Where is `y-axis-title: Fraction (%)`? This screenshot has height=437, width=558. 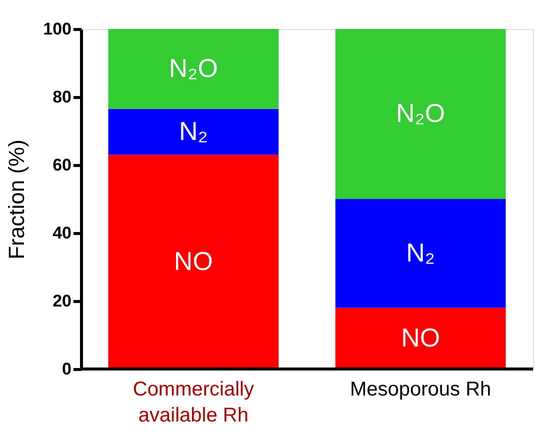 y-axis-title: Fraction (%) is located at coordinates (17, 200).